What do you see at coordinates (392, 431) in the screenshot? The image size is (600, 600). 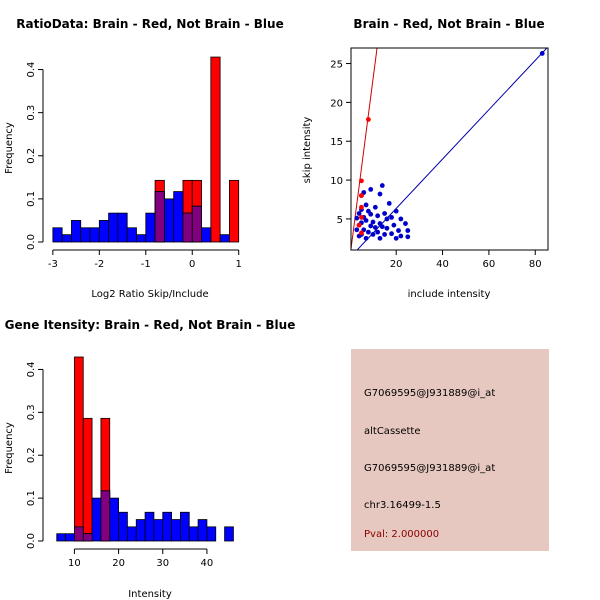 I see `event-type-text: altCassette` at bounding box center [392, 431].